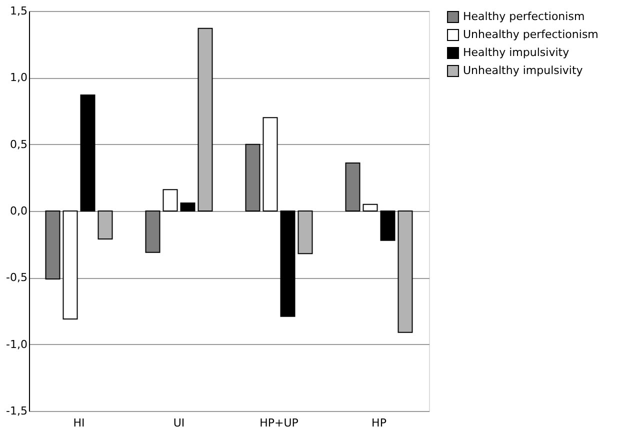 The height and width of the screenshot is (441, 623). Describe the element at coordinates (17, 411) in the screenshot. I see `y-tick-label: -1,5` at that location.